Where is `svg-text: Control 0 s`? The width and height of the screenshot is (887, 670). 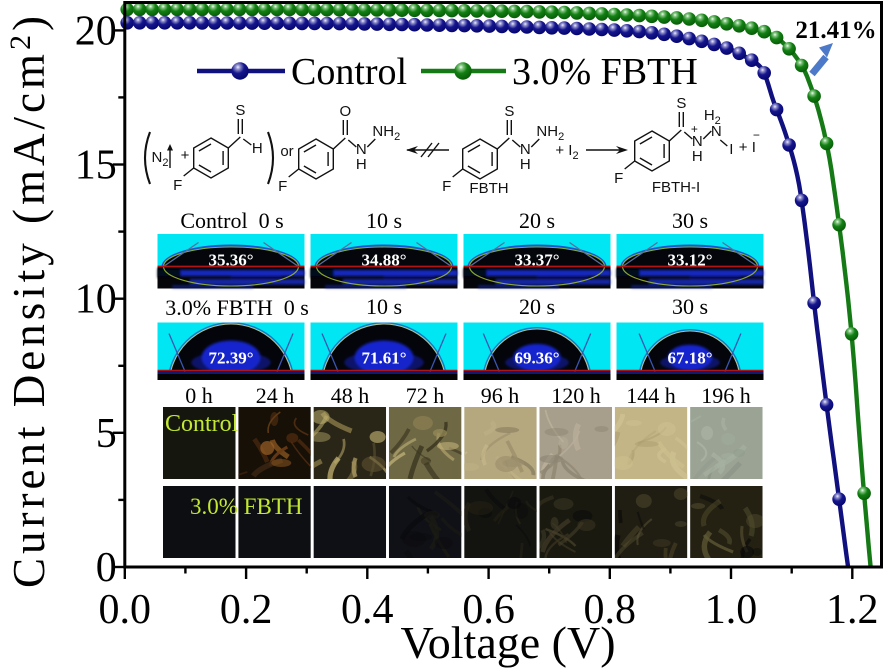
svg-text: Control 0 s is located at coordinates (231, 220).